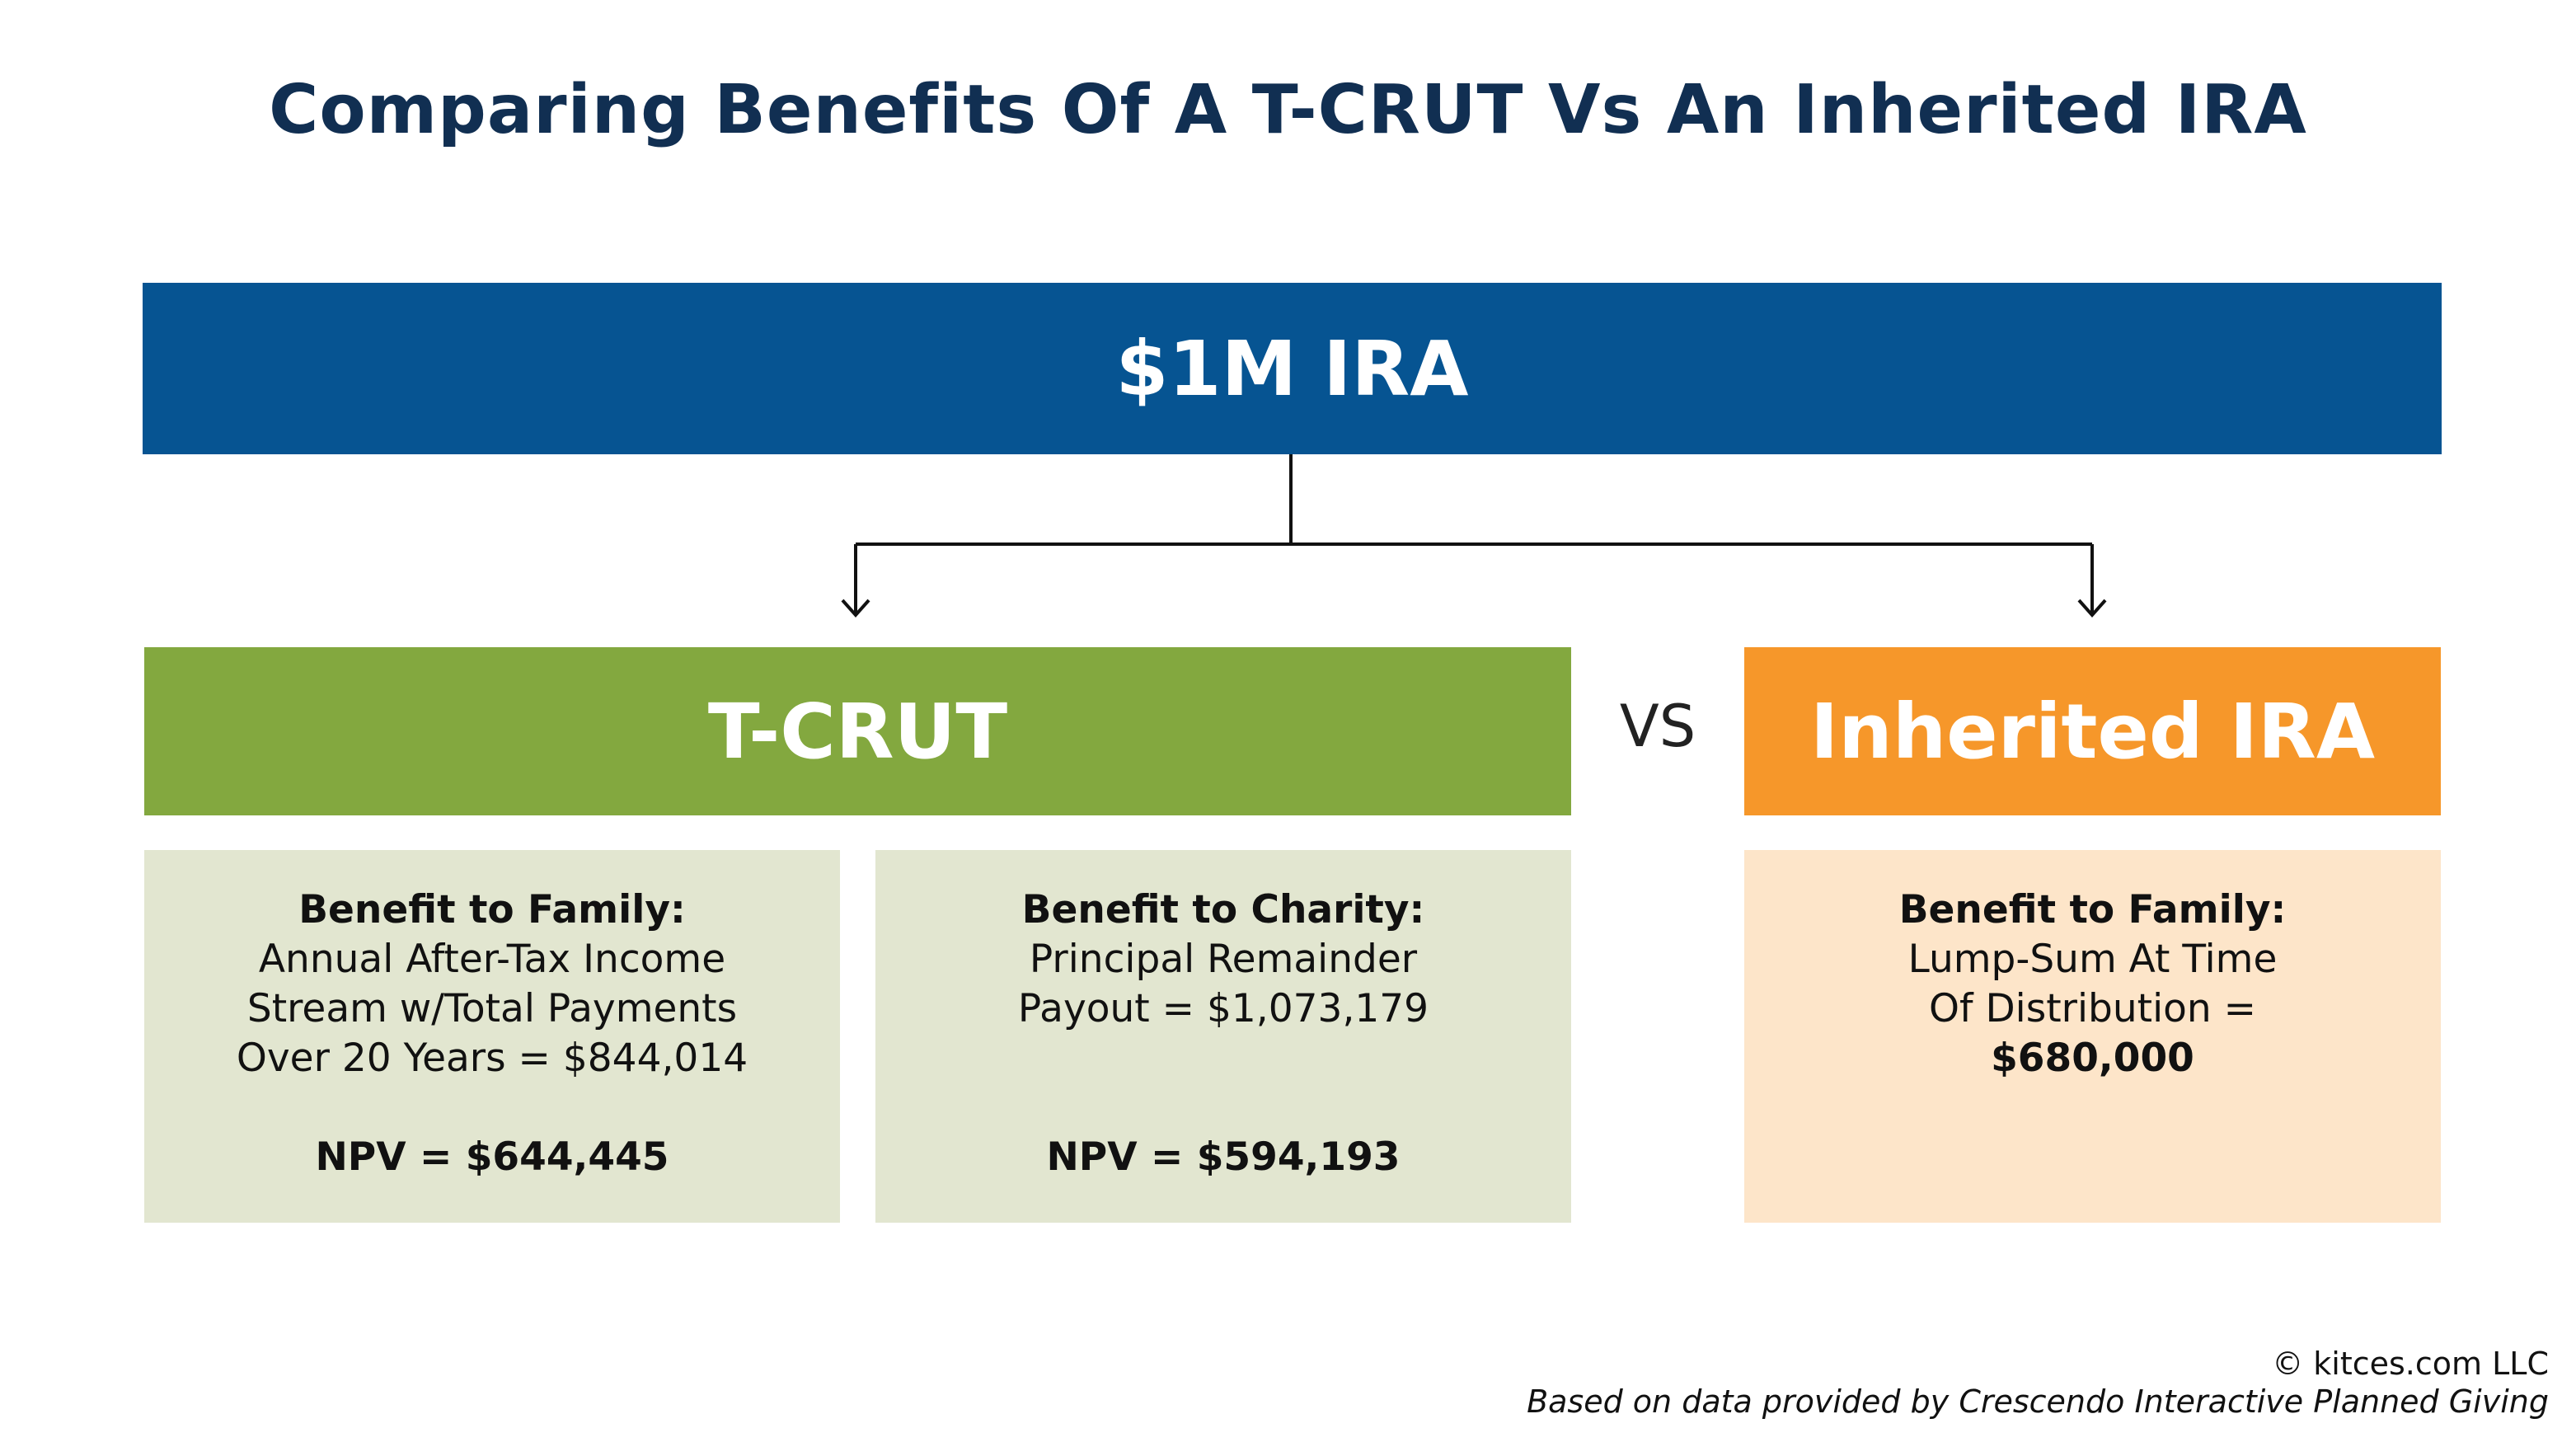  I want to click on panel-line: Principal Remainder, so click(1223, 959).